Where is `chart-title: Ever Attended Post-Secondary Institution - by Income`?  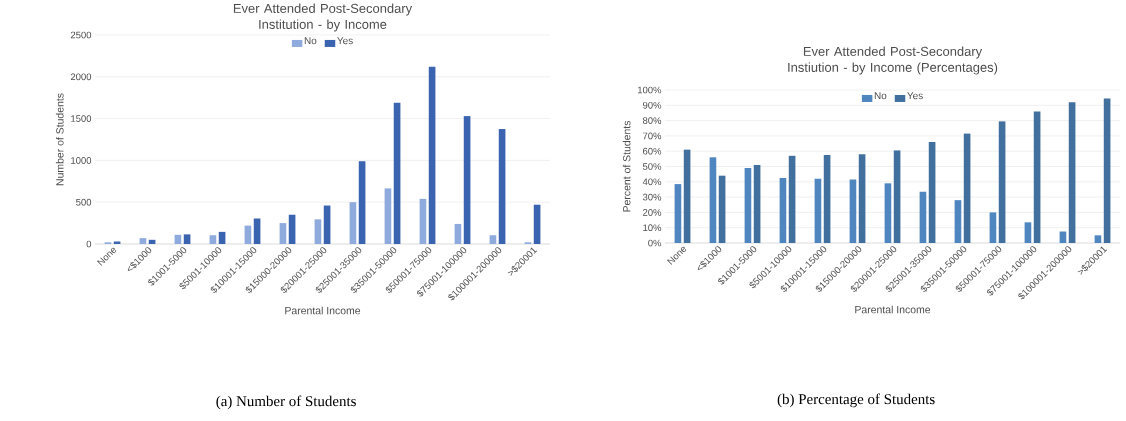 chart-title: Ever Attended Post-Secondary Institution - by Income is located at coordinates (323, 17).